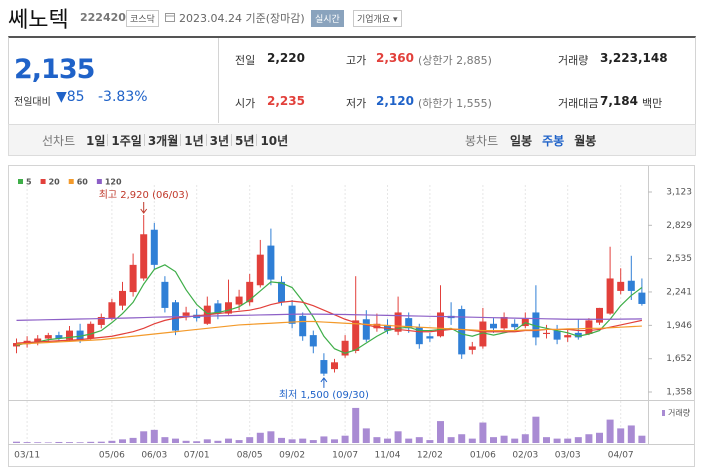 The height and width of the screenshot is (468, 702). Describe the element at coordinates (197, 456) in the screenshot. I see `x-tick-label: 07/01` at that location.